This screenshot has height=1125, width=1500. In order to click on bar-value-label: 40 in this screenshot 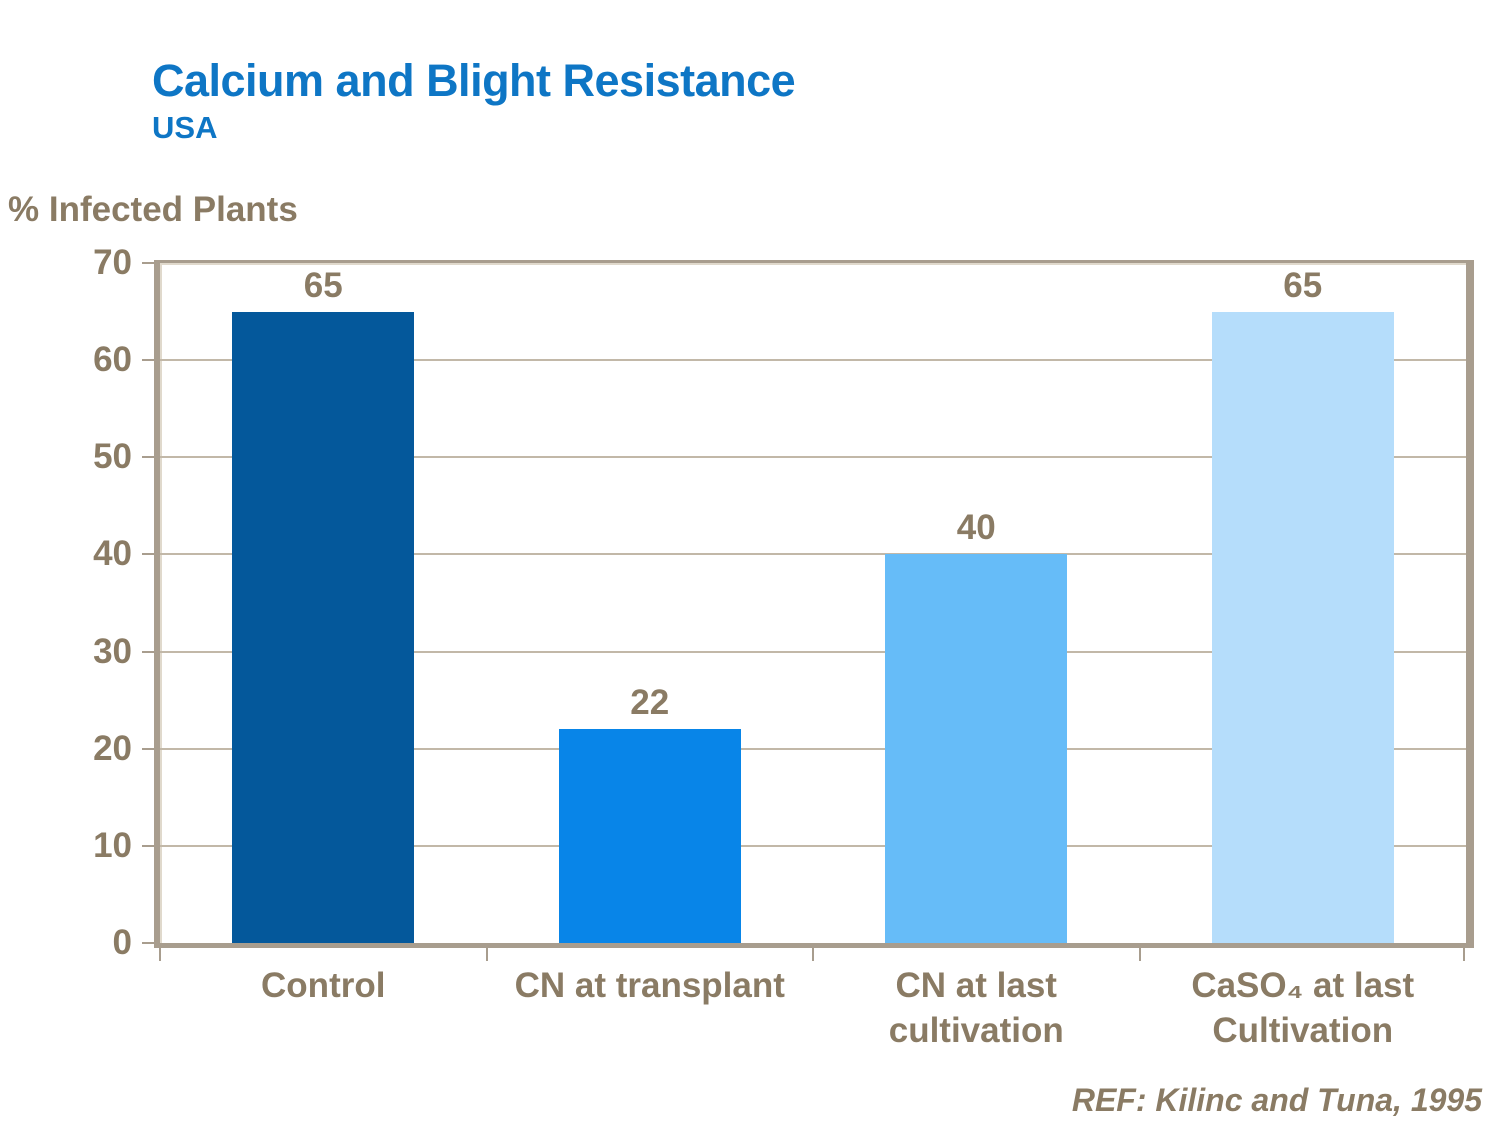, I will do `click(976, 528)`.